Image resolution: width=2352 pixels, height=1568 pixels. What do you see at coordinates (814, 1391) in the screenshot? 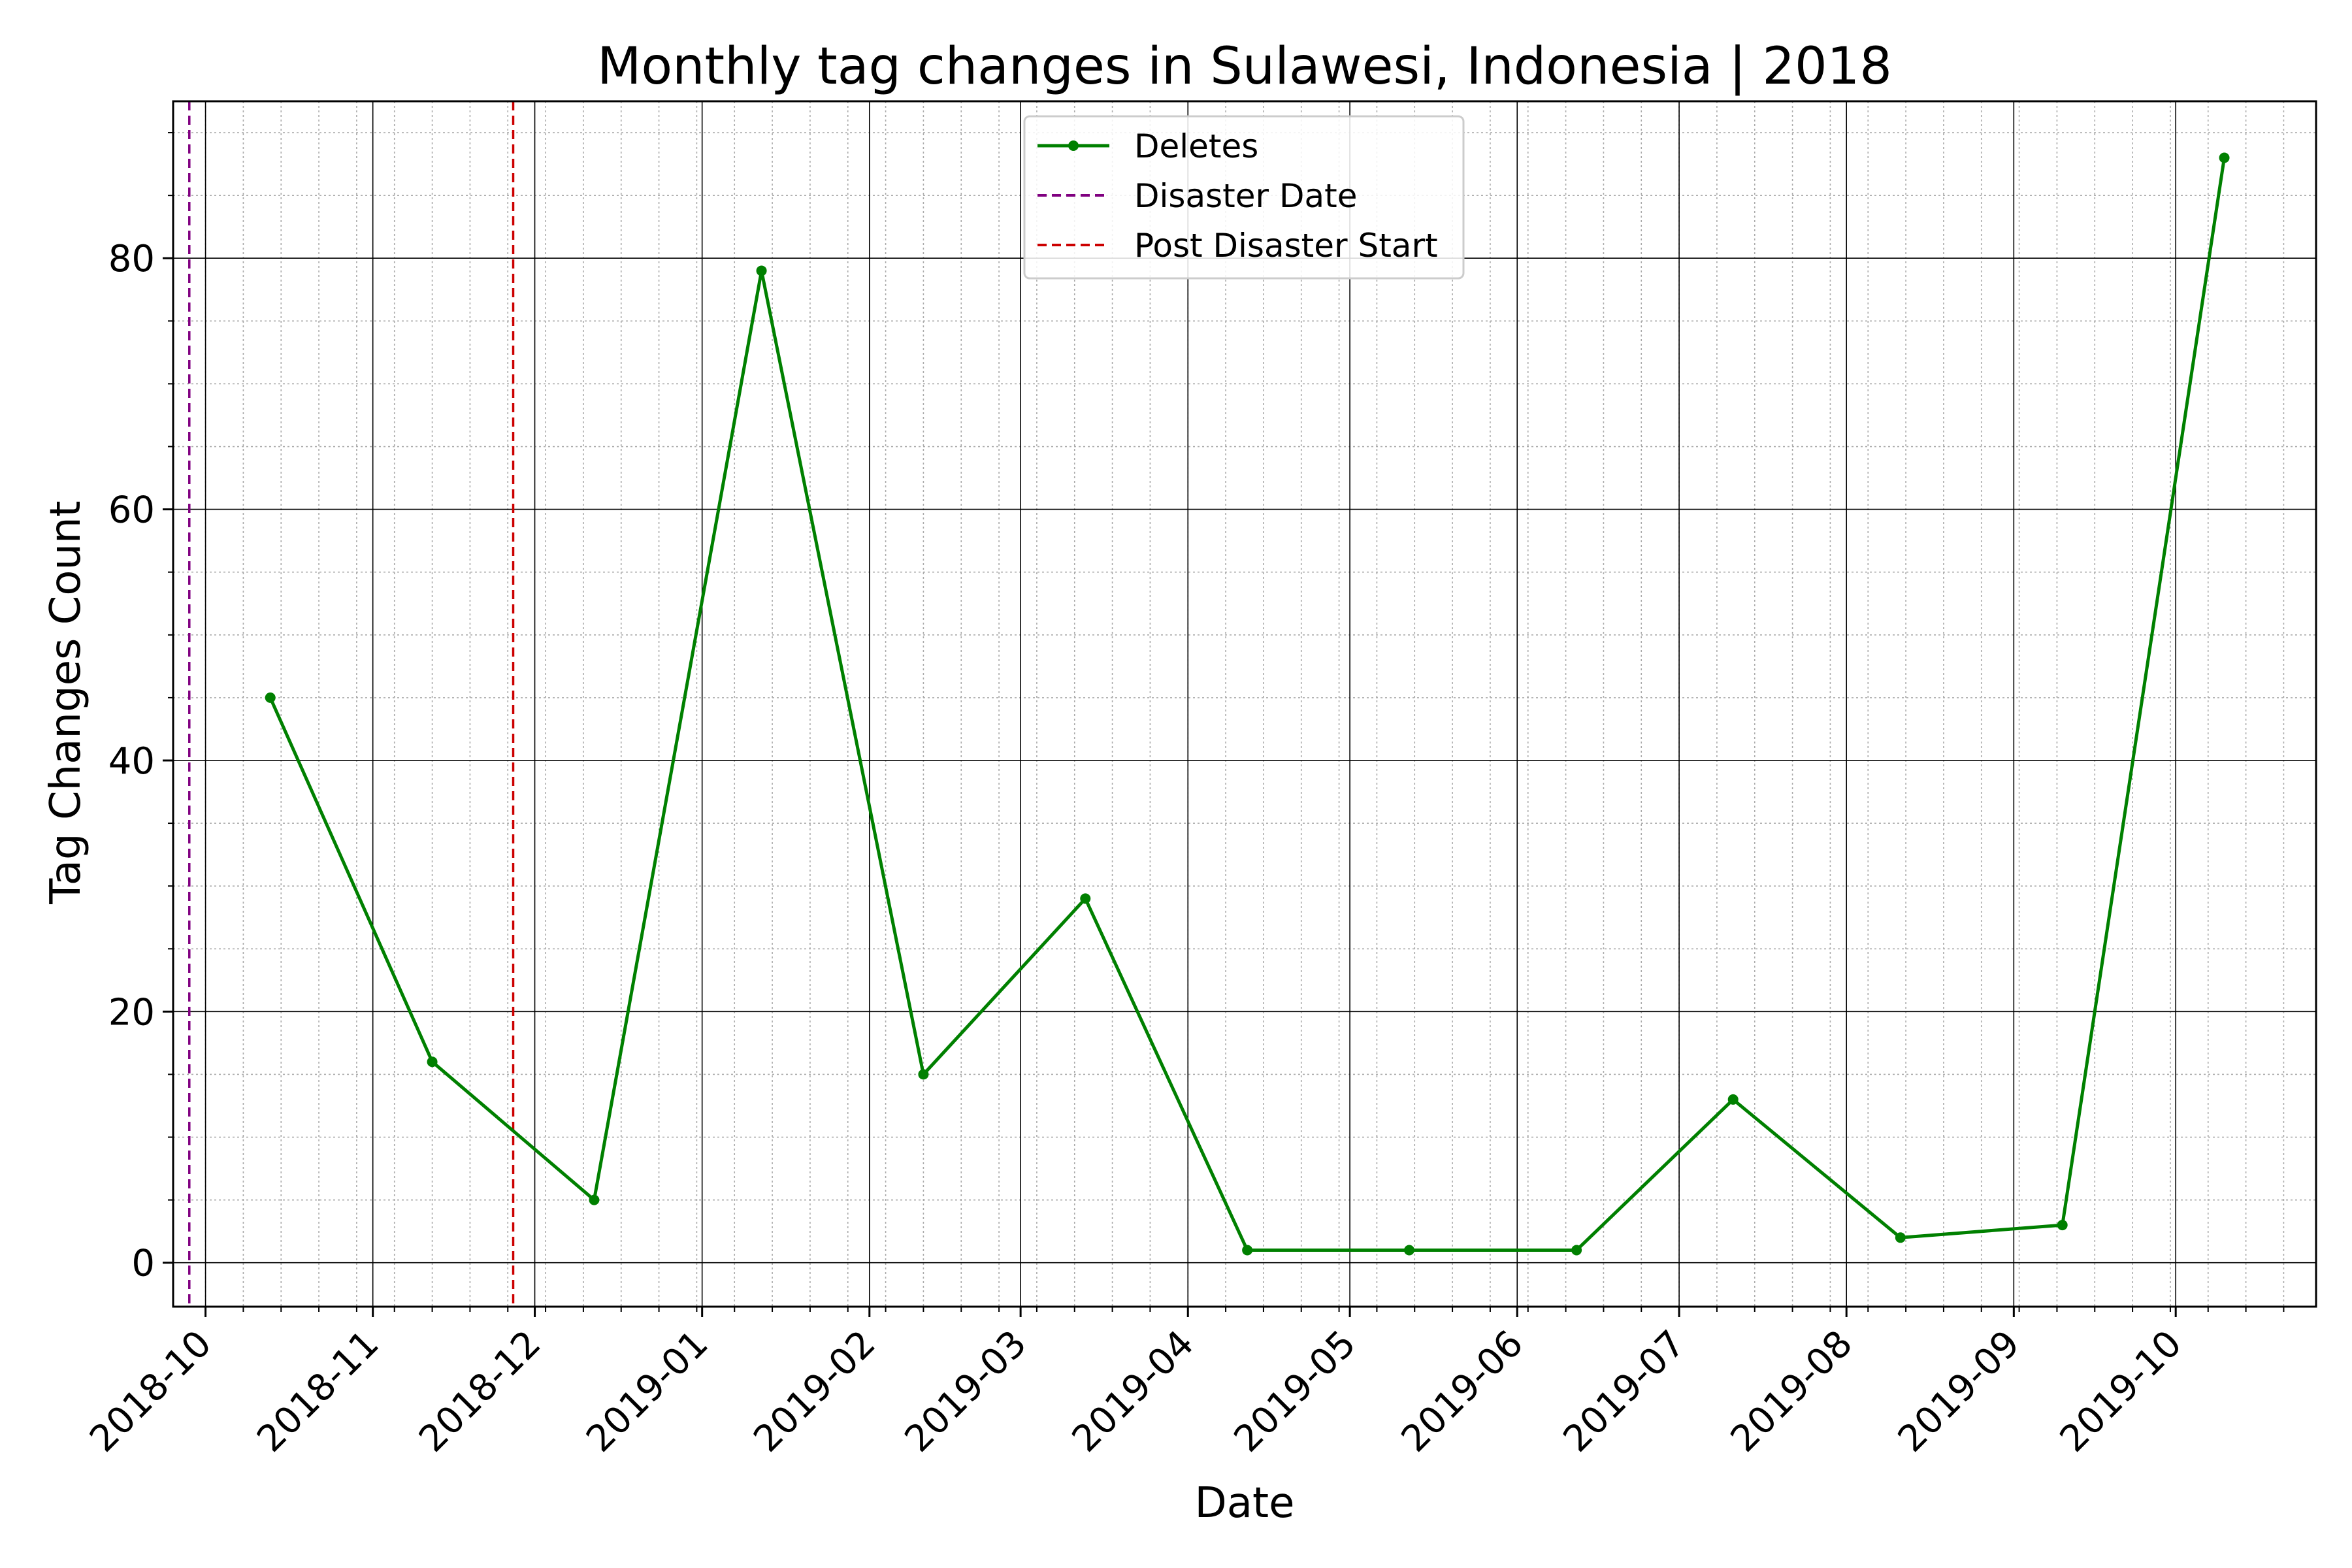
I see `x-tick-label: 2019-02` at bounding box center [814, 1391].